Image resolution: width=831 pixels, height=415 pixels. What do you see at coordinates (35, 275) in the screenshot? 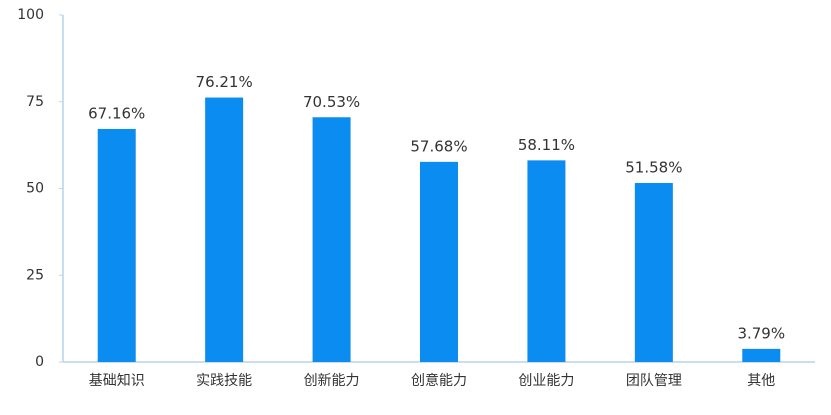
I see `y-tick-label: 25` at bounding box center [35, 275].